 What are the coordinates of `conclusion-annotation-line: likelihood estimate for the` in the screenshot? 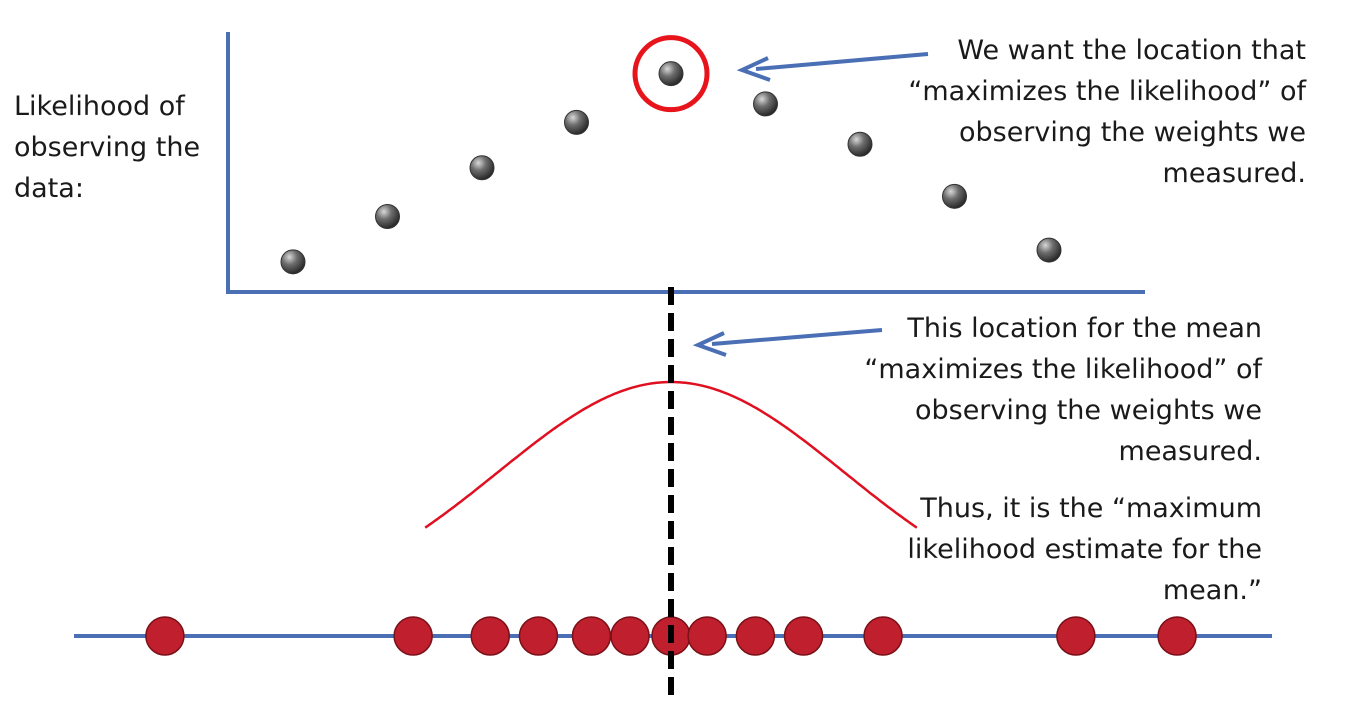 It's located at (1084, 549).